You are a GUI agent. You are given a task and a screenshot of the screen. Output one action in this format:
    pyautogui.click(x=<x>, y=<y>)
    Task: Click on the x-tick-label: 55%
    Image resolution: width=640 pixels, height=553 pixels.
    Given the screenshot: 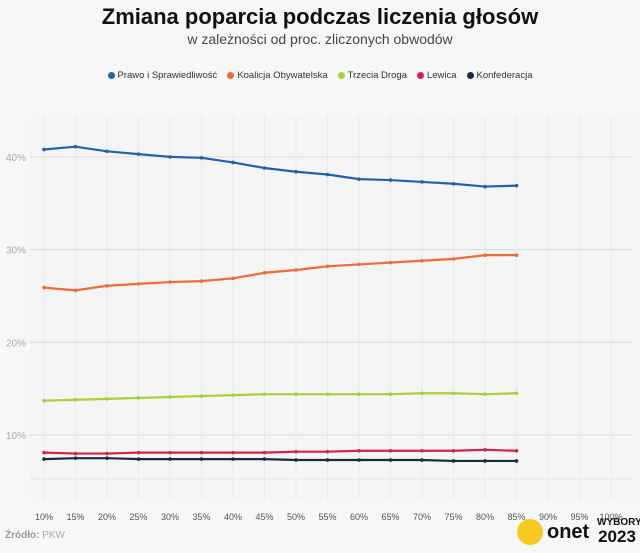 What is the action you would take?
    pyautogui.click(x=327, y=517)
    